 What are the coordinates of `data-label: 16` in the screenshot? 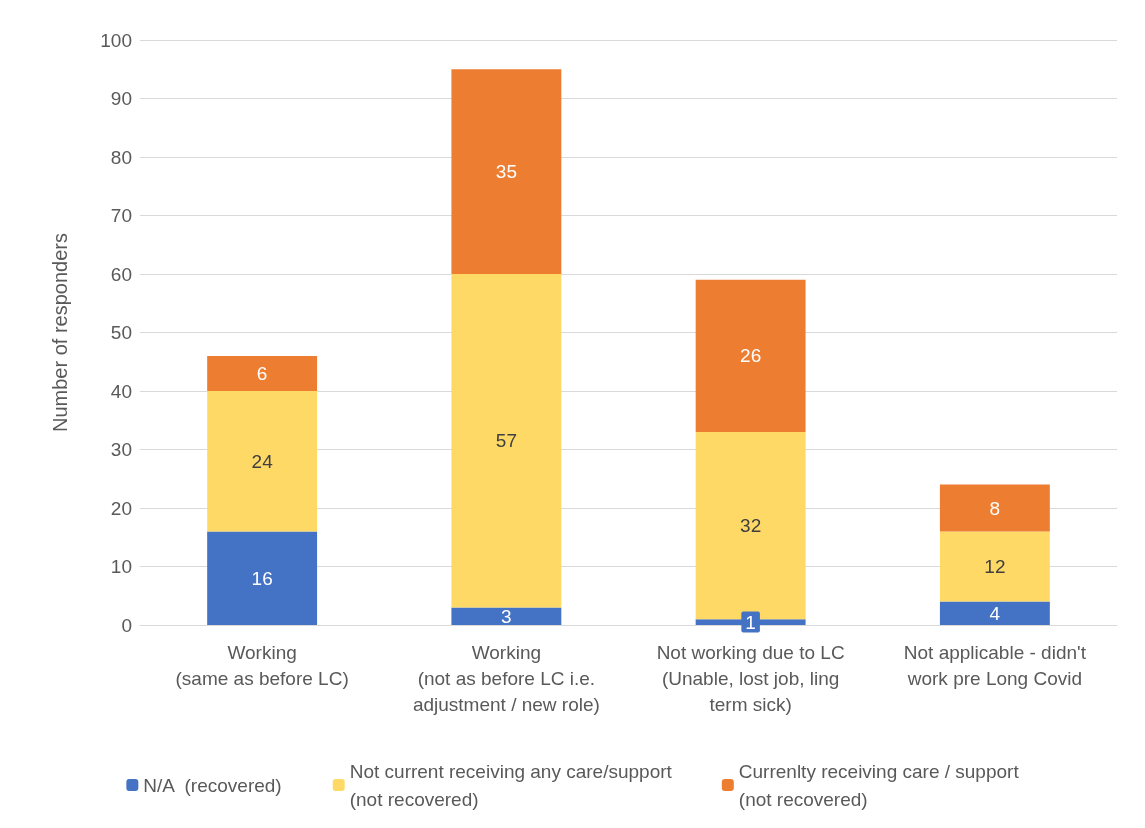 It's located at (262, 578).